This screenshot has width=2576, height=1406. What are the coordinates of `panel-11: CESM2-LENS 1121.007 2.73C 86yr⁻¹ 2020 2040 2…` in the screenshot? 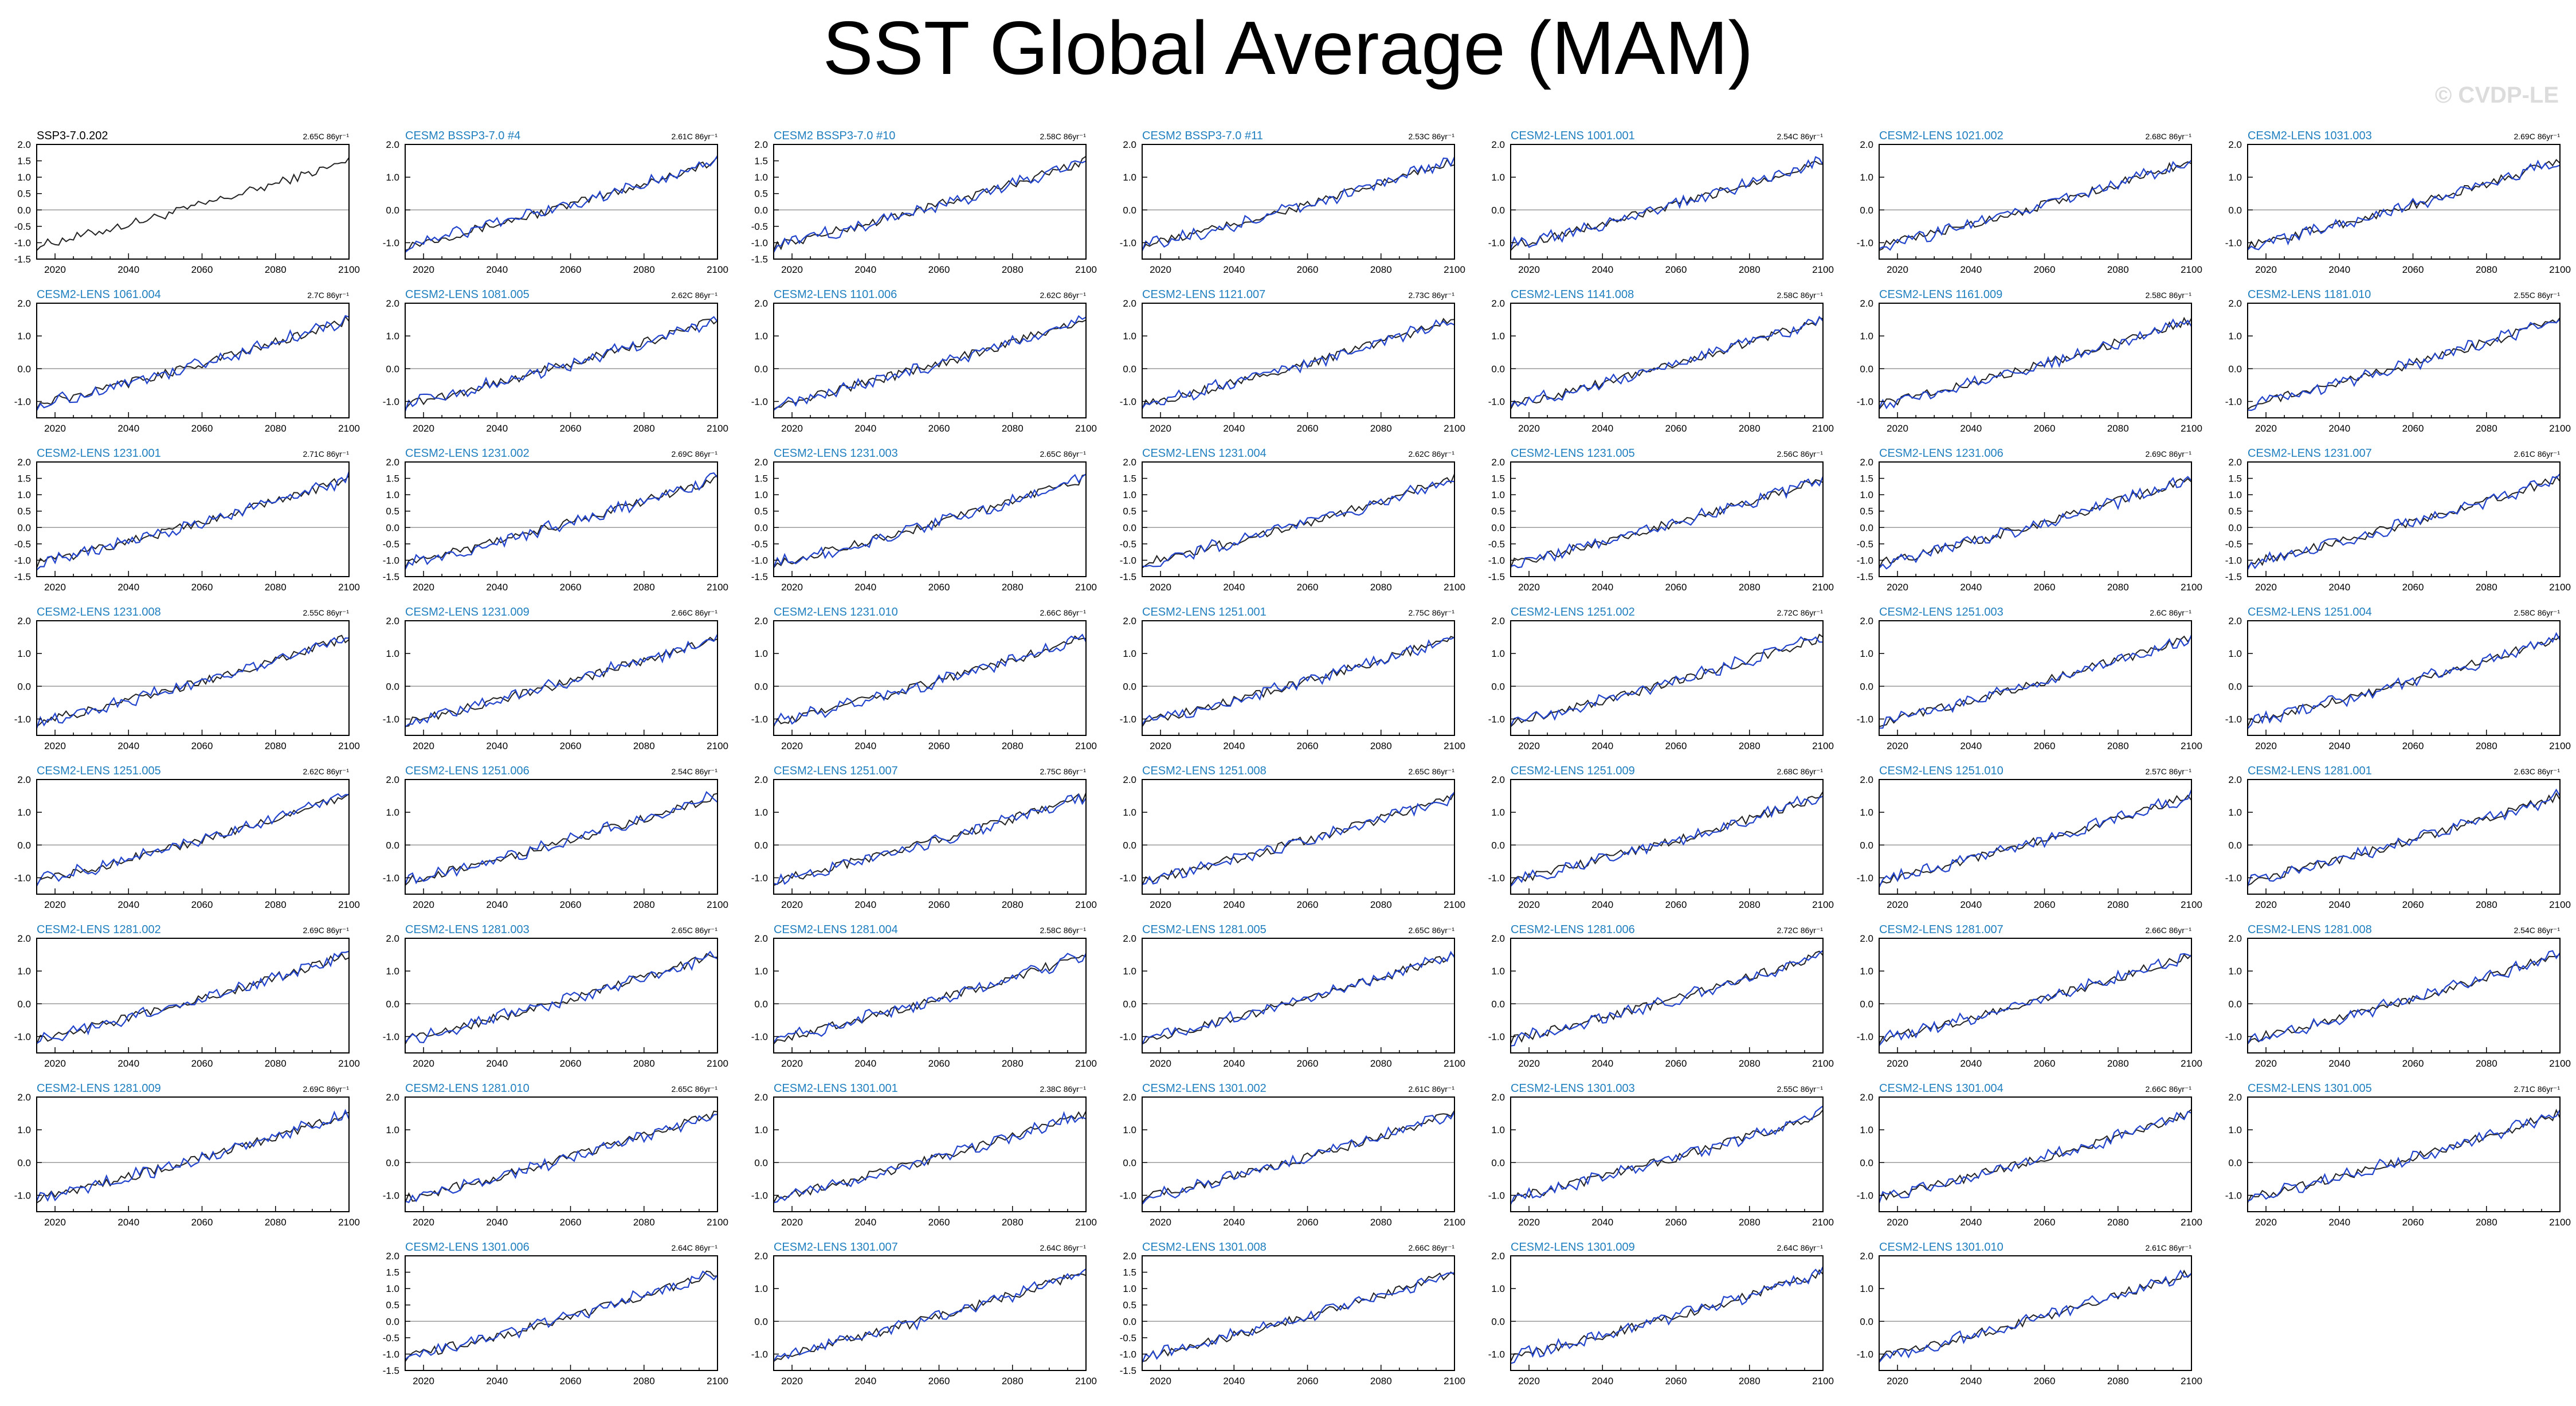 It's located at (1292, 361).